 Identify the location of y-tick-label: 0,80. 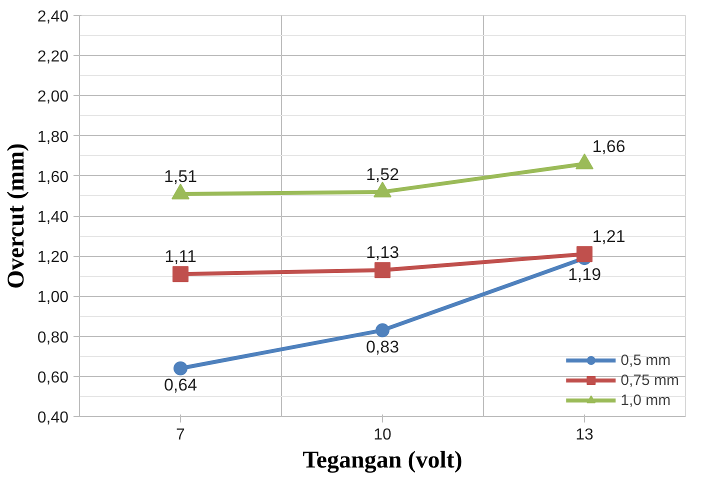
(53, 337).